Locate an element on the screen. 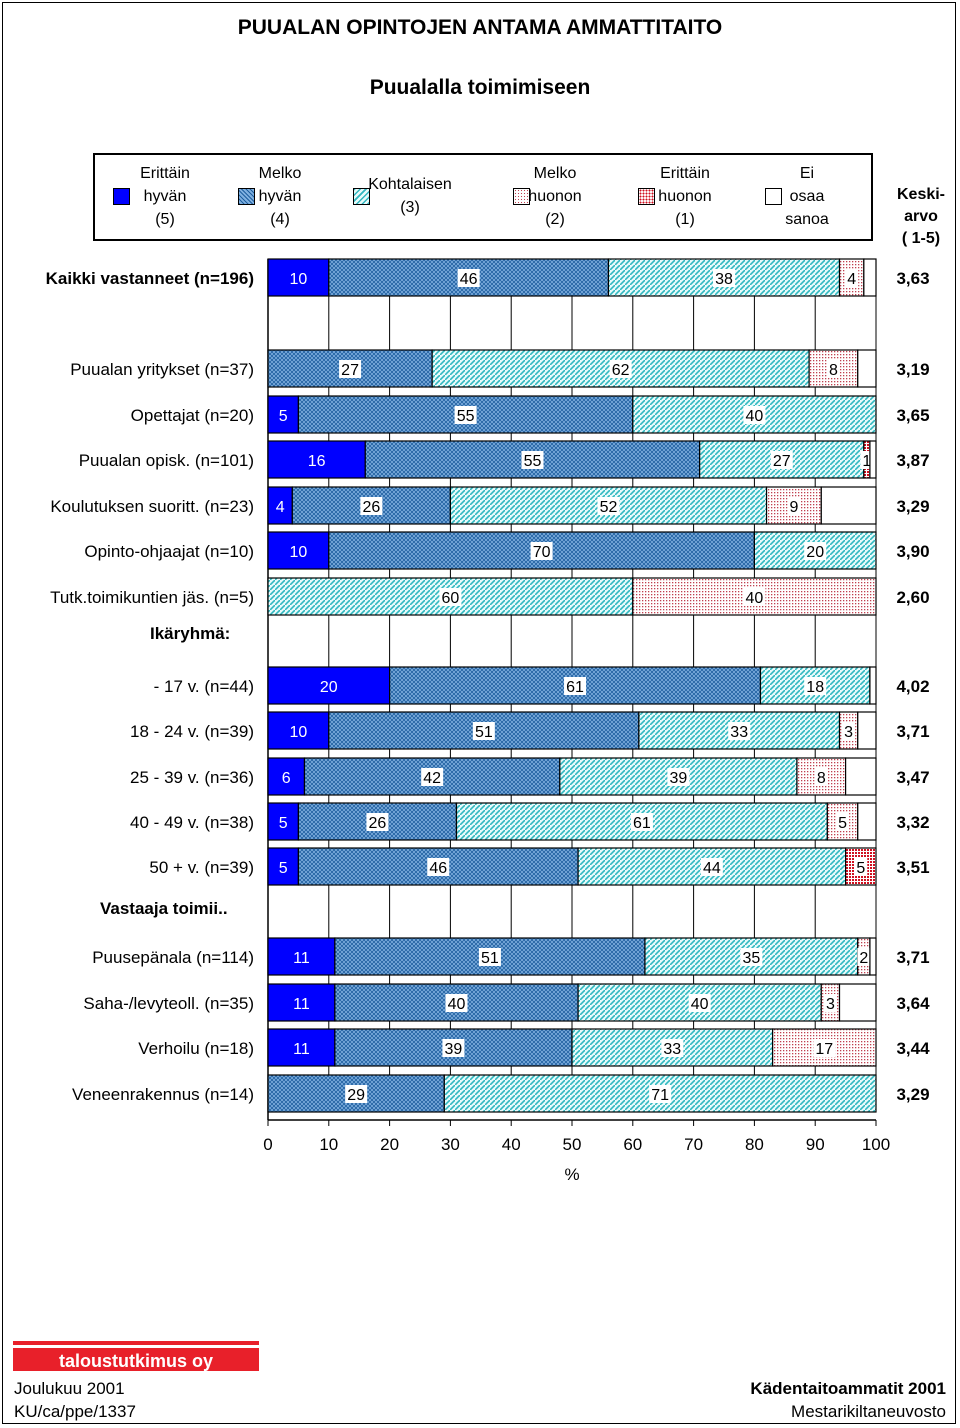 The height and width of the screenshot is (1428, 960). mean-column-header: Keski- arvo ( 1-5) is located at coordinates (921, 217).